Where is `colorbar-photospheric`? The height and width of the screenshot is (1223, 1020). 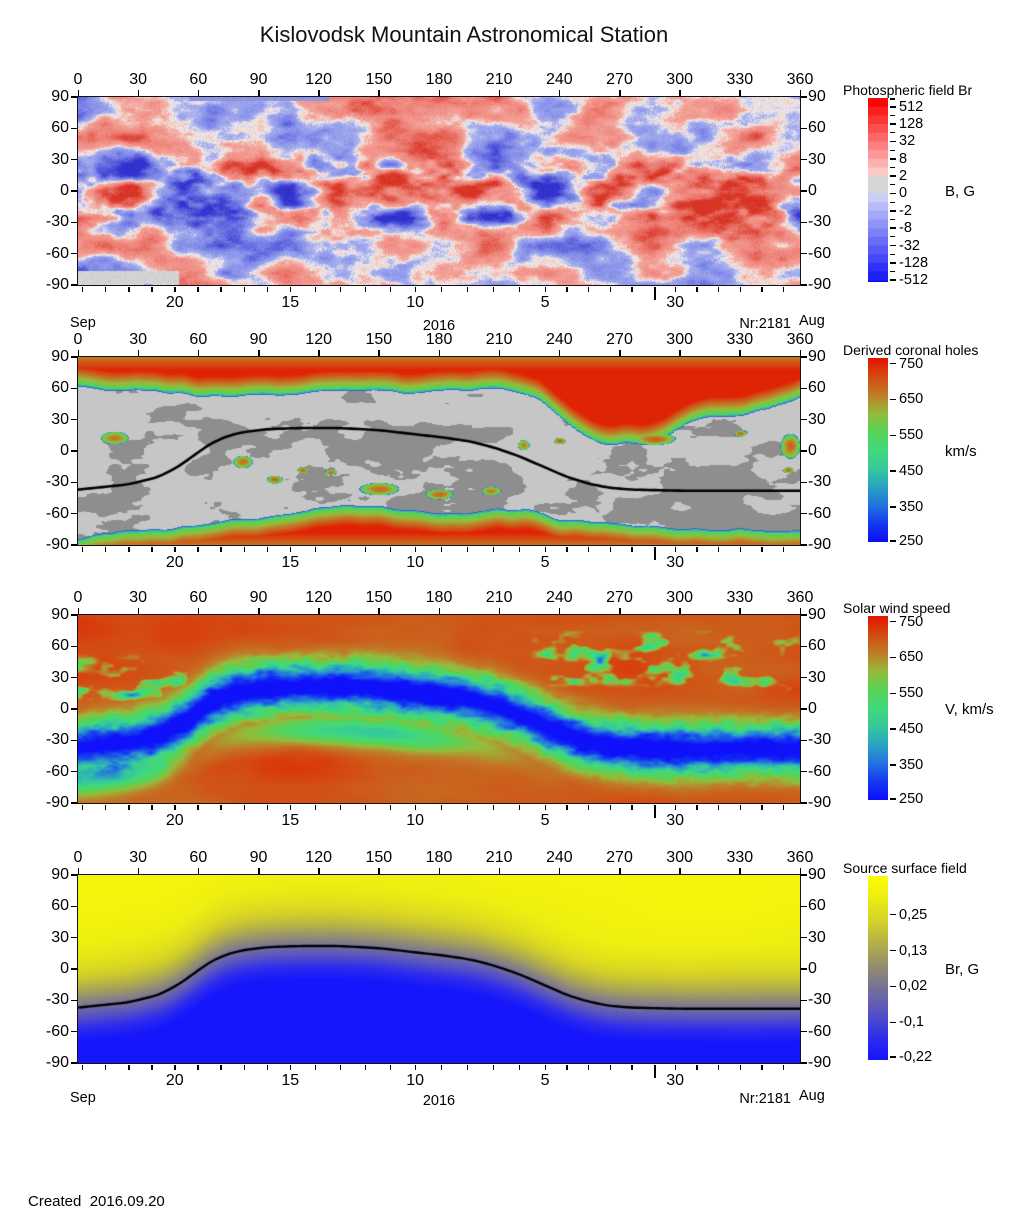
colorbar-photospheric is located at coordinates (878, 190).